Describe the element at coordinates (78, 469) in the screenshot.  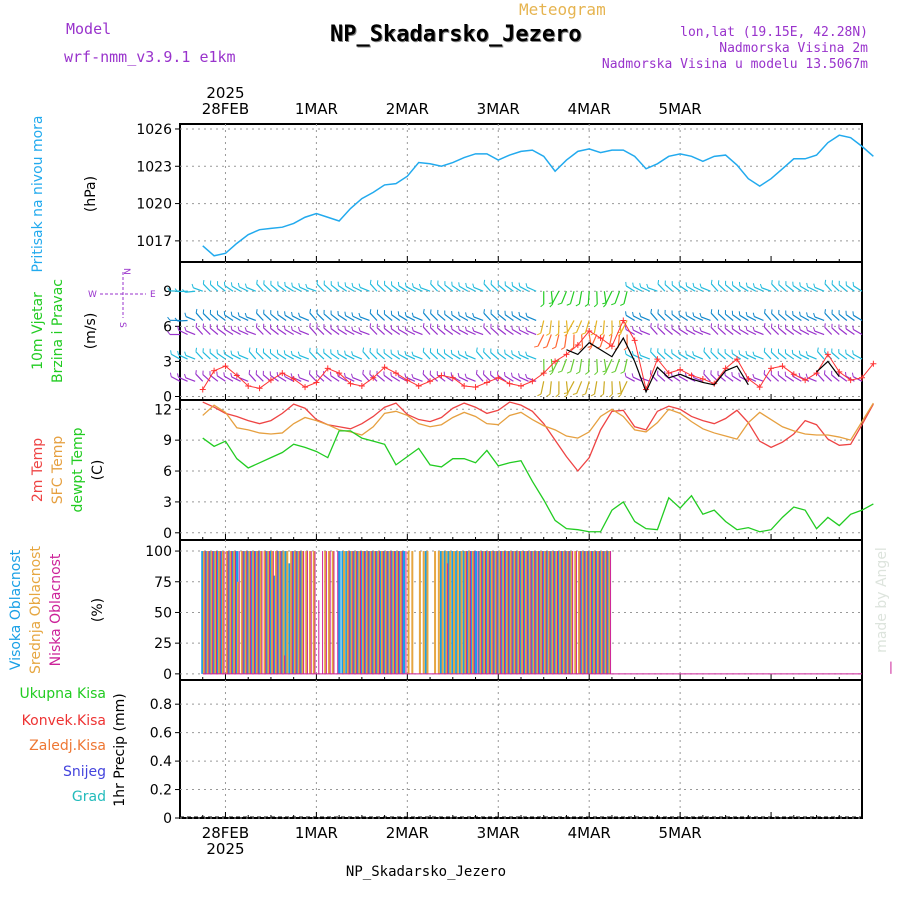
I see `temp-ylabel-dewpt: dewpt Temp` at that location.